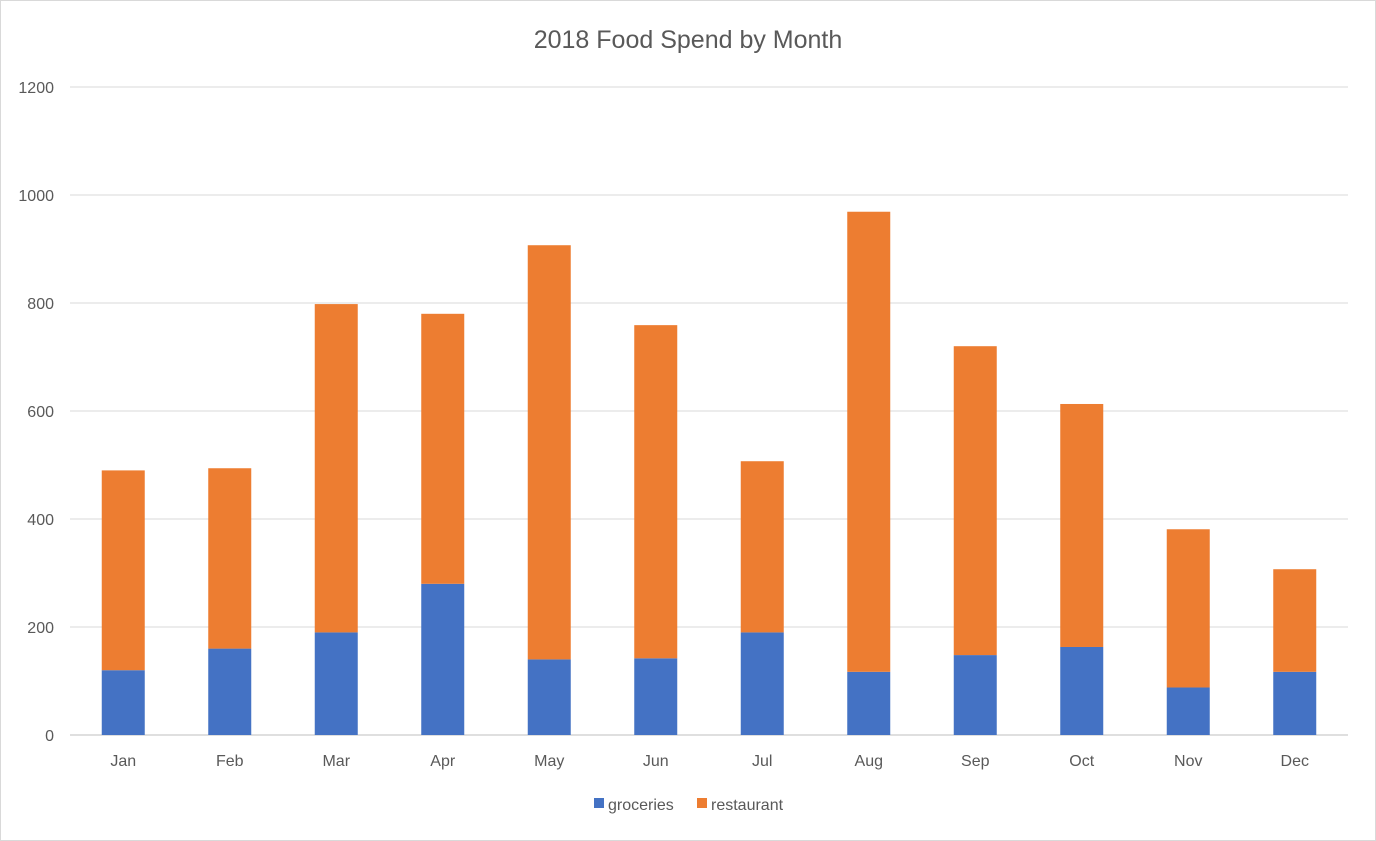 The width and height of the screenshot is (1376, 841). What do you see at coordinates (709, 761) in the screenshot?
I see `x-axis-ticks: Jan Feb Mar Apr May Jun Jul Aug Sep Oct Nov Dec` at bounding box center [709, 761].